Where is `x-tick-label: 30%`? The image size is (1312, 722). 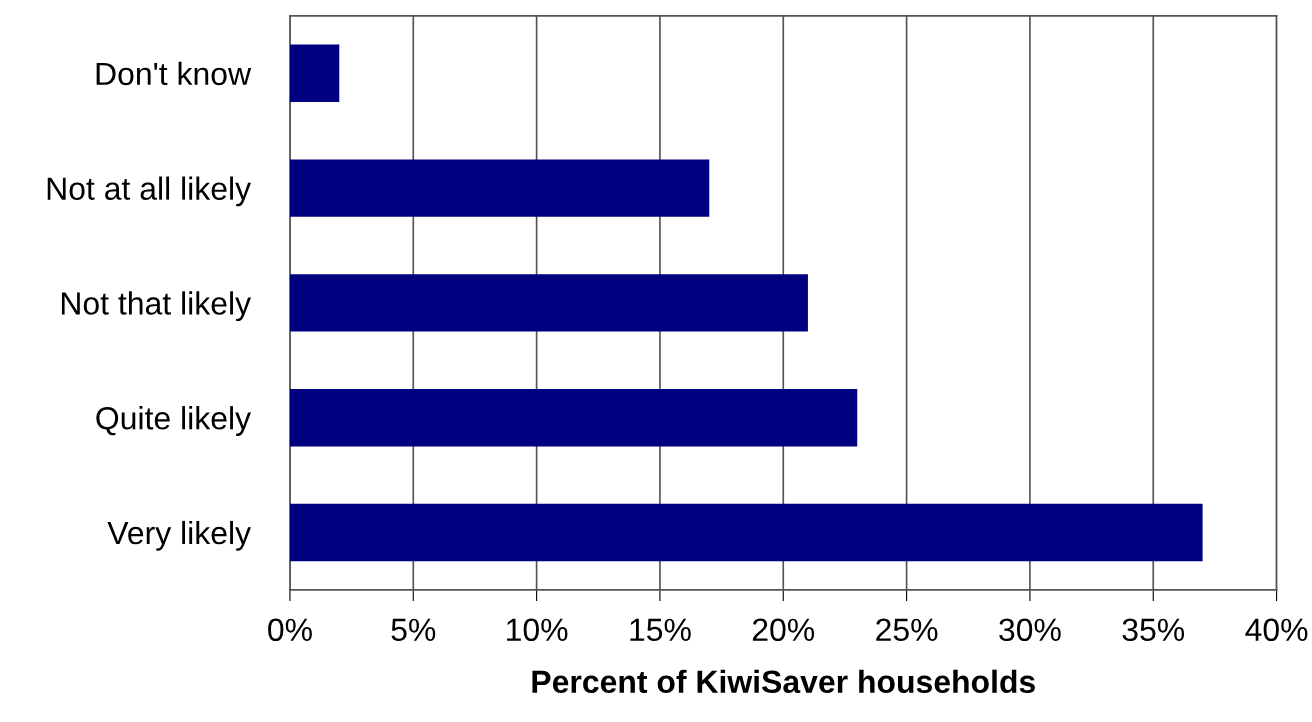 x-tick-label: 30% is located at coordinates (1030, 630).